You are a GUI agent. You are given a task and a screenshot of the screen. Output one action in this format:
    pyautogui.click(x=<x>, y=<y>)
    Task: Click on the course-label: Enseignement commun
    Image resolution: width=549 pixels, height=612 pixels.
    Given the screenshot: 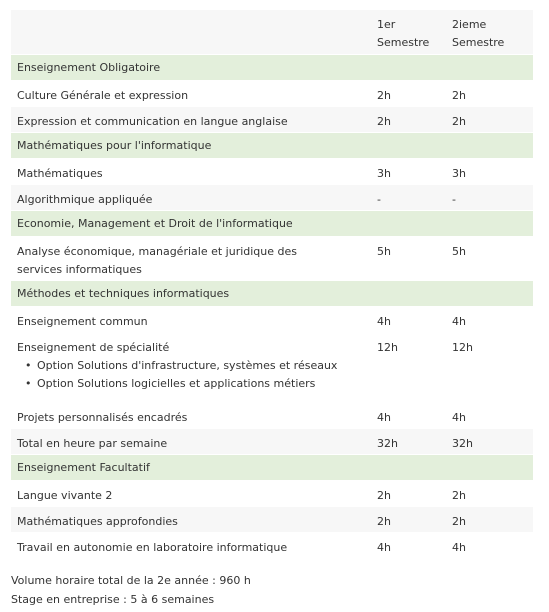 What is the action you would take?
    pyautogui.click(x=82, y=321)
    